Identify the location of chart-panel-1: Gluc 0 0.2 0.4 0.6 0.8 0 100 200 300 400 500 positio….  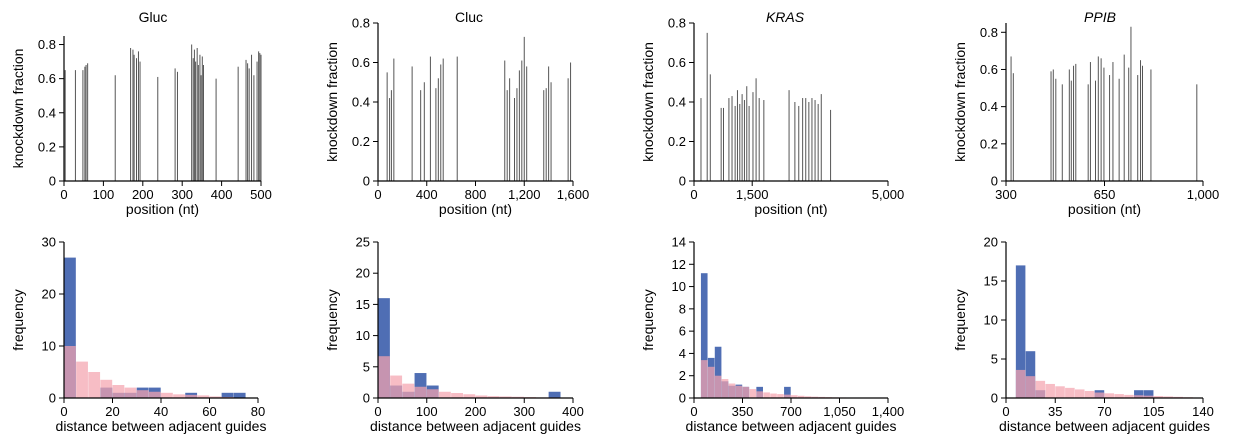
(141, 113).